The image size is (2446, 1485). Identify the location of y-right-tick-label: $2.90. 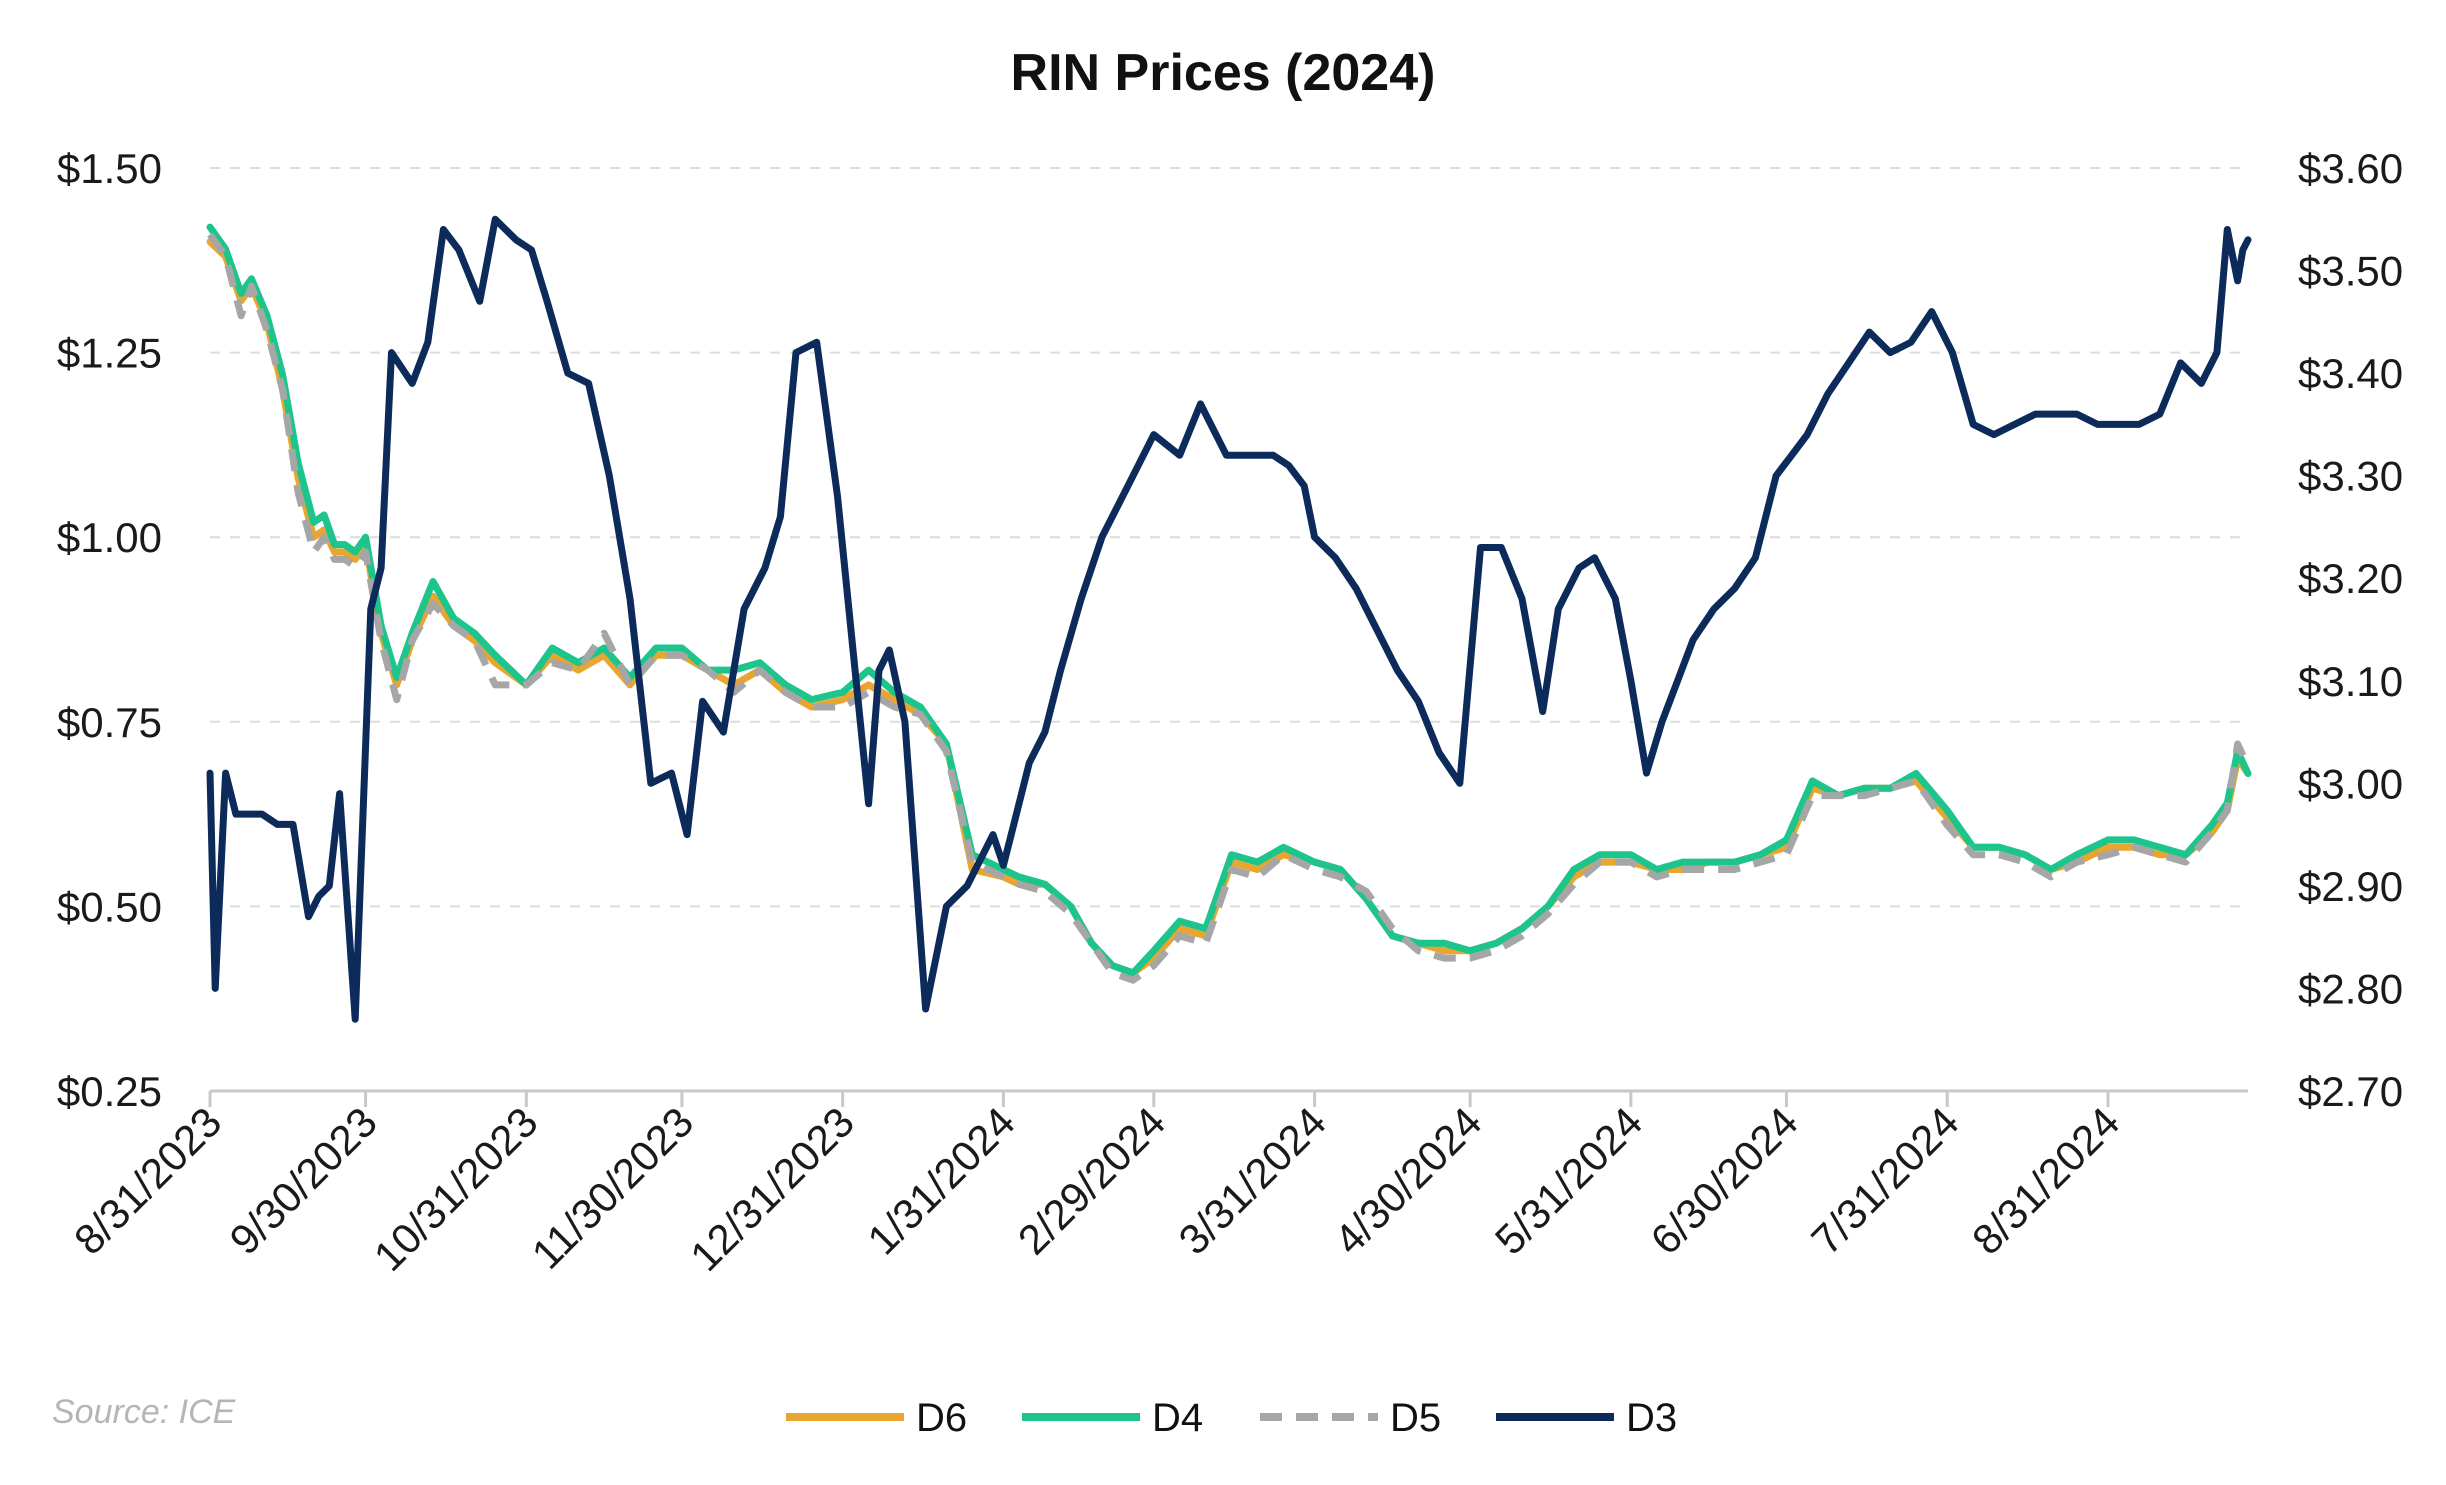
(2350, 886).